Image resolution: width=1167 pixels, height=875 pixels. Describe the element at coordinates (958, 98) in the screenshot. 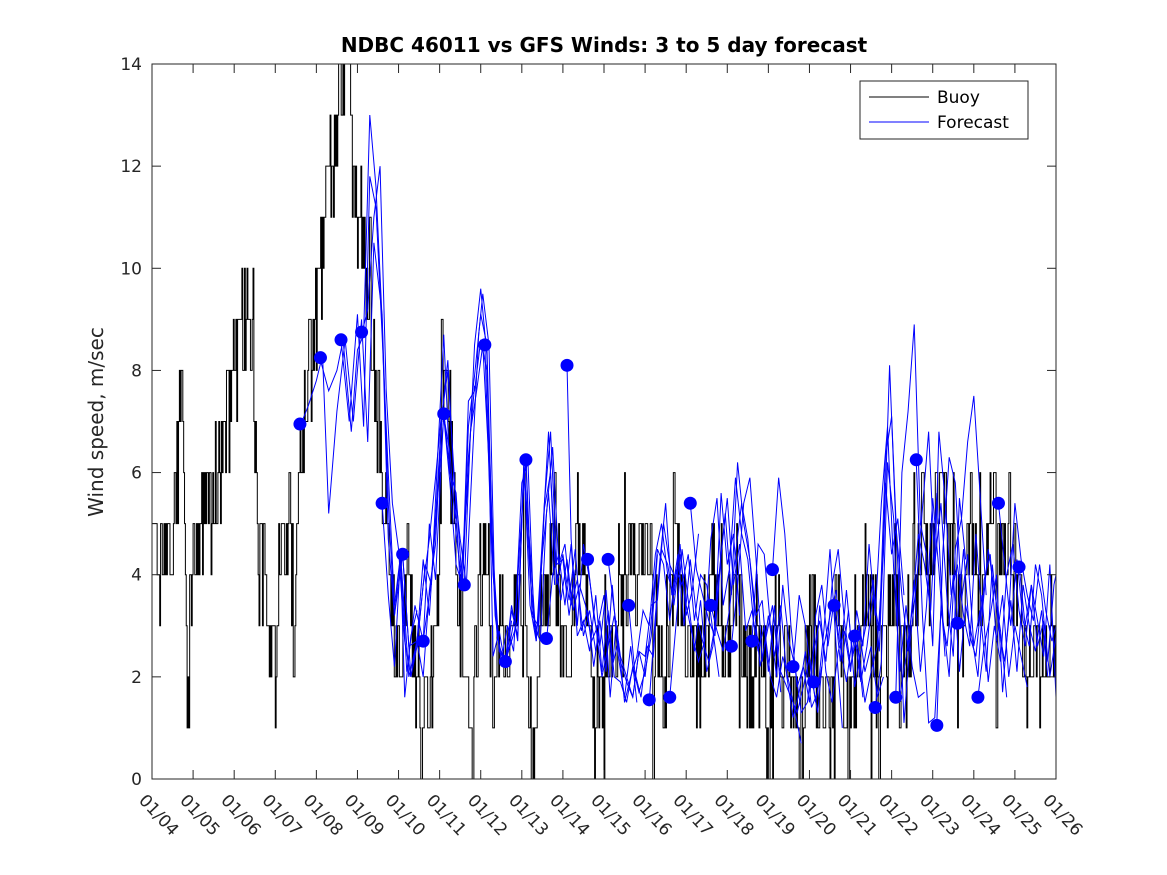

I see `legend-buoy-label: Buoy` at that location.